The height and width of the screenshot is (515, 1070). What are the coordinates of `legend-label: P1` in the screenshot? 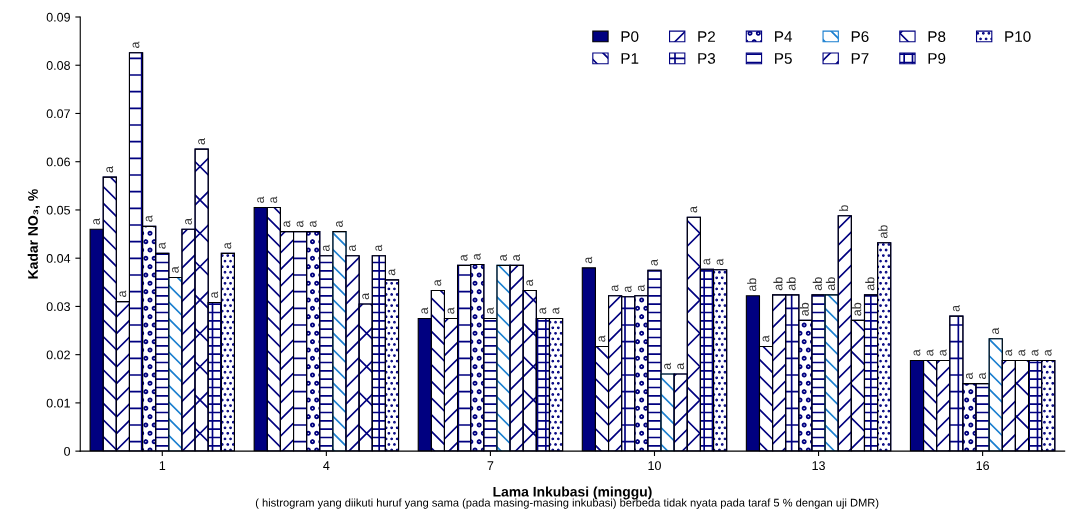 It's located at (630, 58).